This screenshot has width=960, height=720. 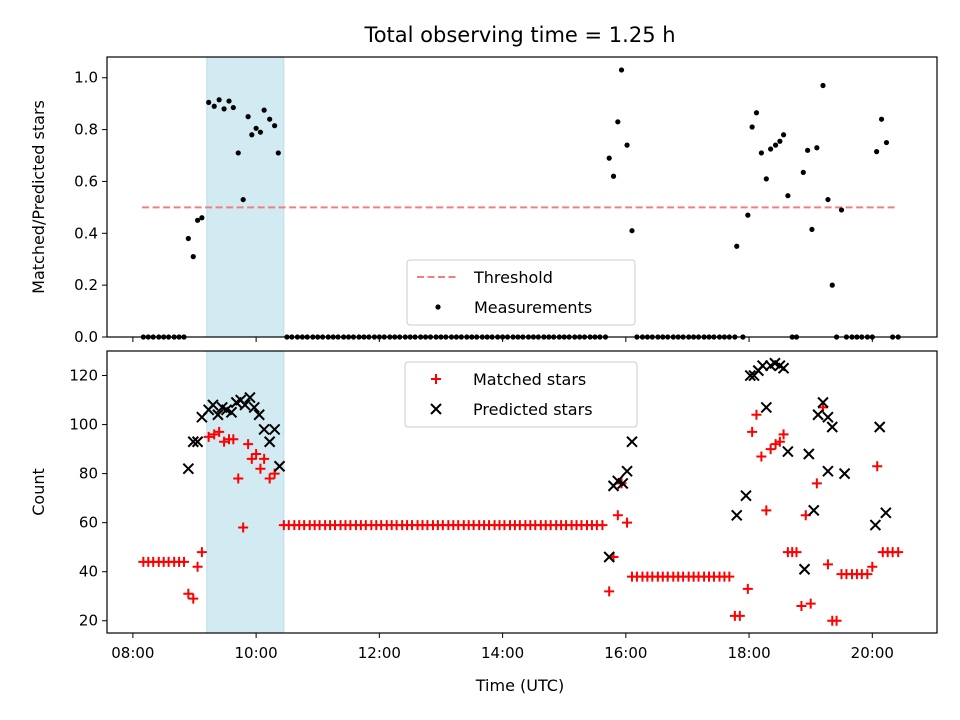 What do you see at coordinates (521, 292) in the screenshot?
I see `legend-box` at bounding box center [521, 292].